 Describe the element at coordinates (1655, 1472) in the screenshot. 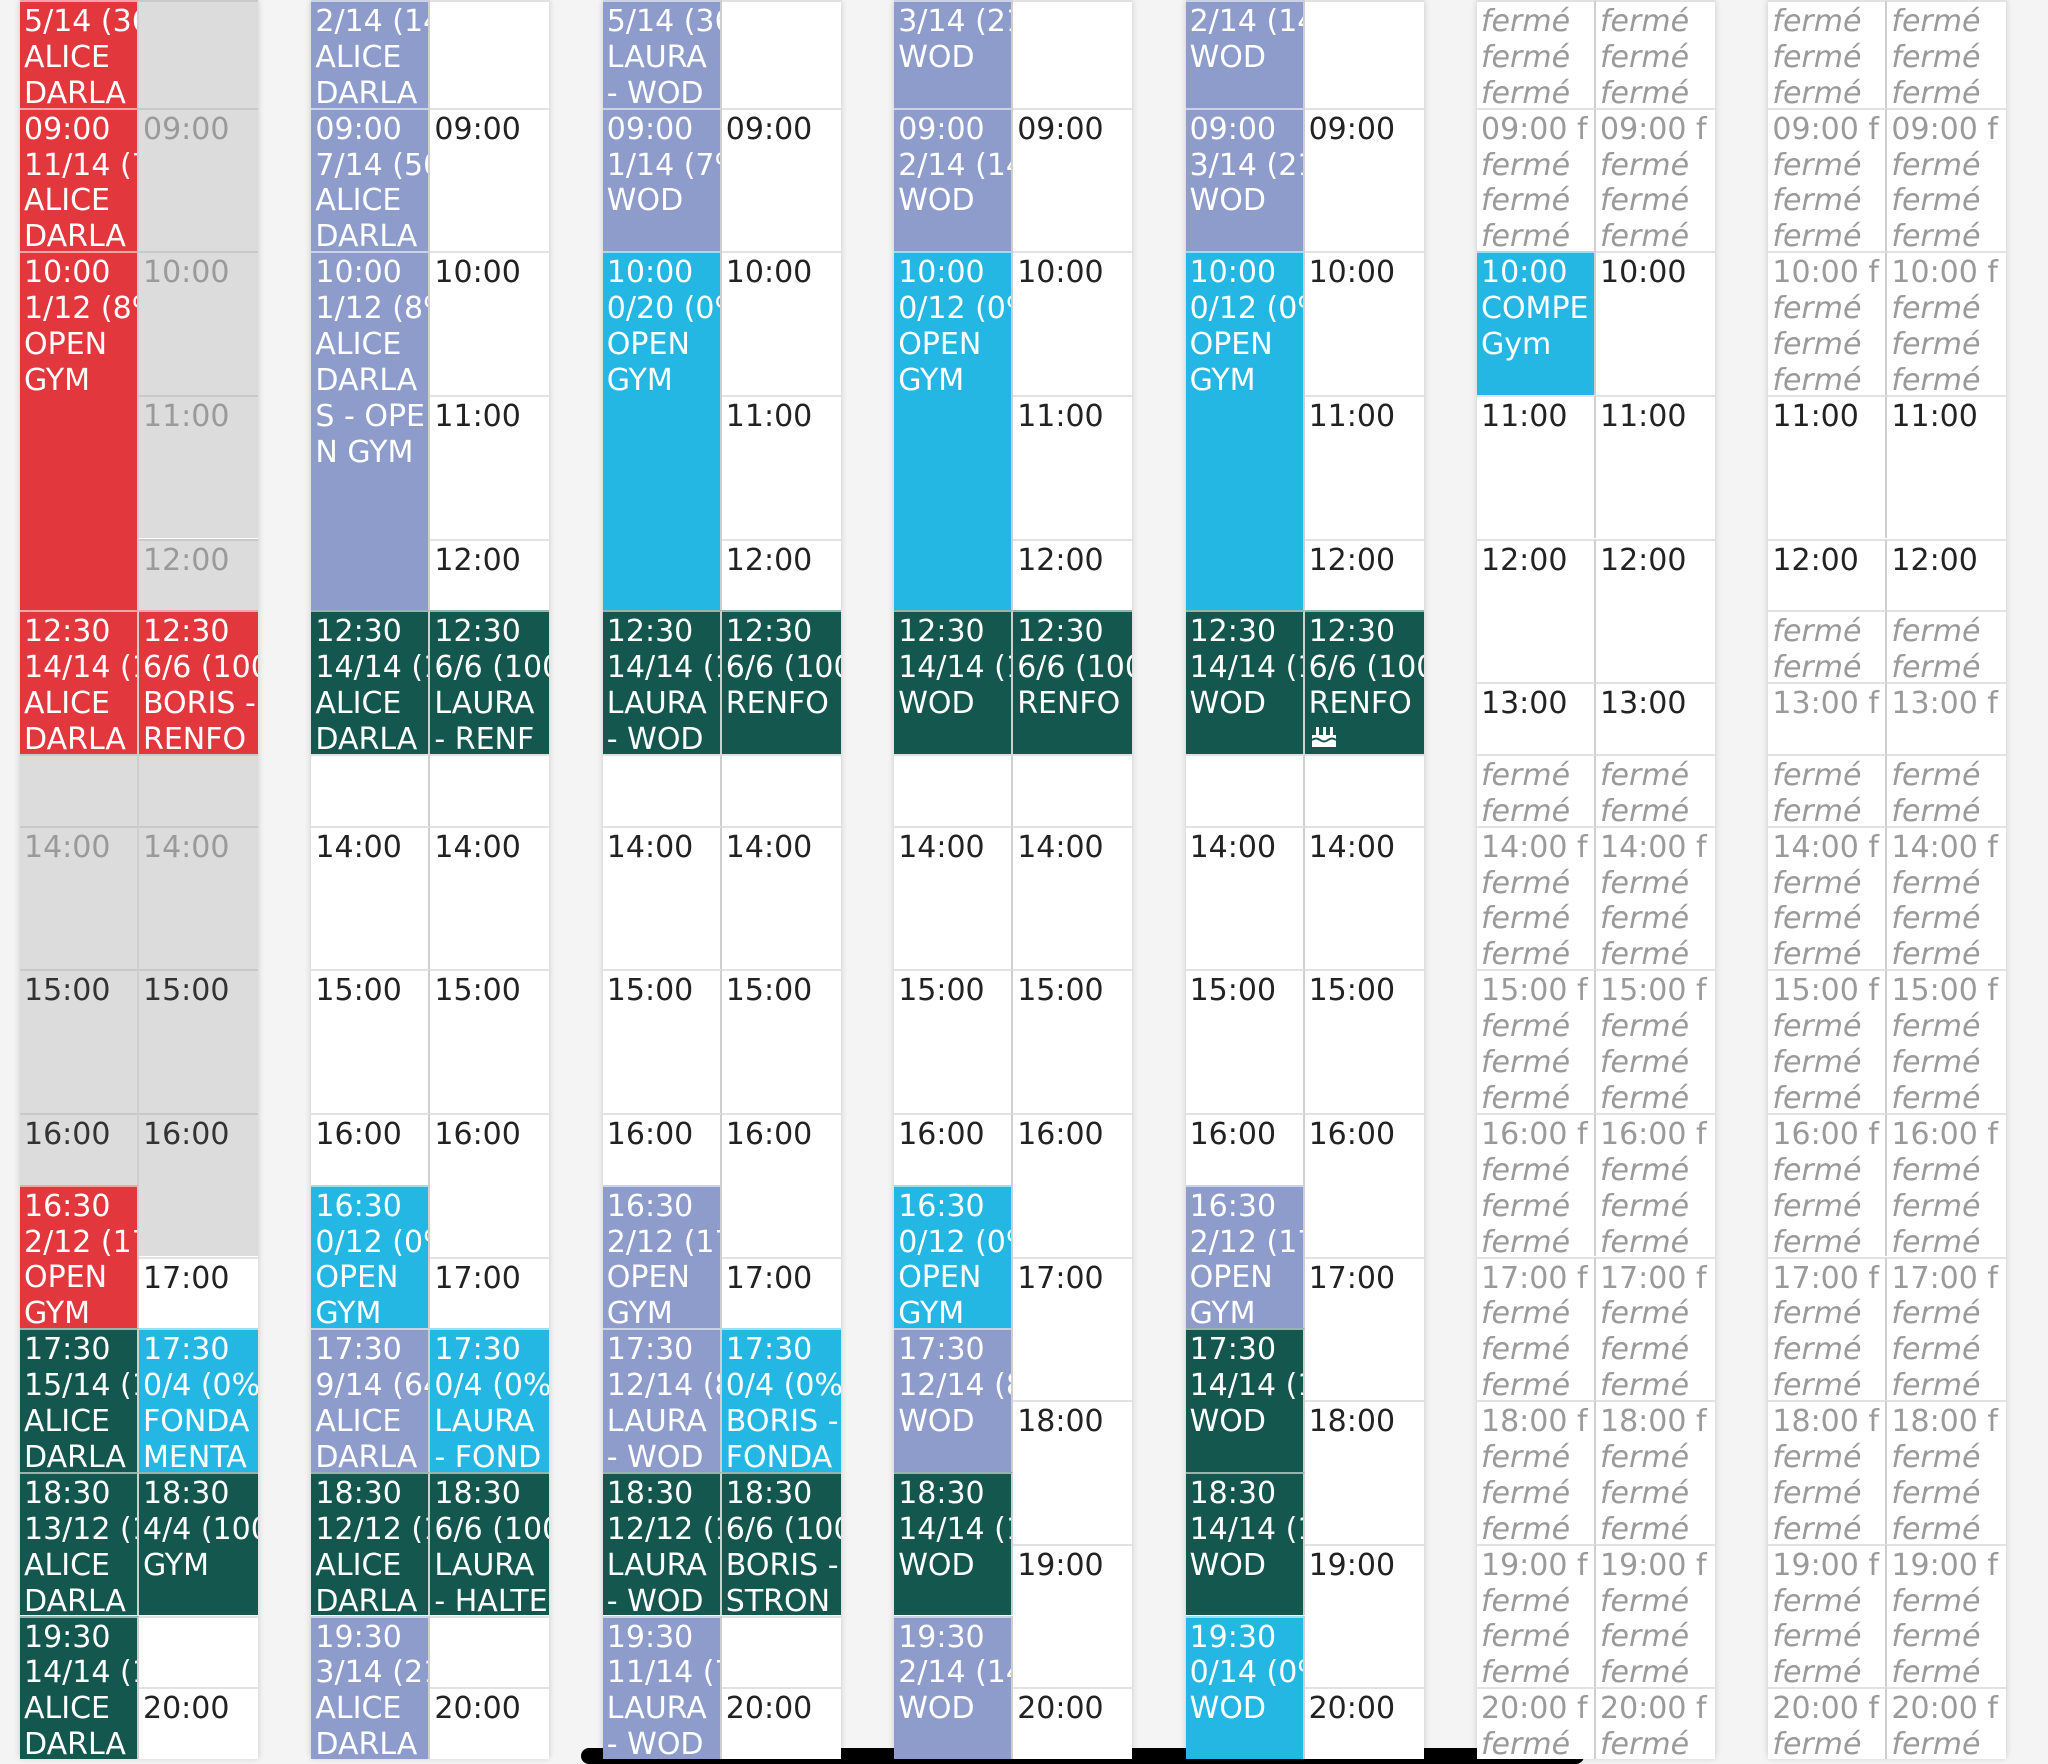

I see `closed-slot: 18:00 f fermé fermé fermé` at that location.